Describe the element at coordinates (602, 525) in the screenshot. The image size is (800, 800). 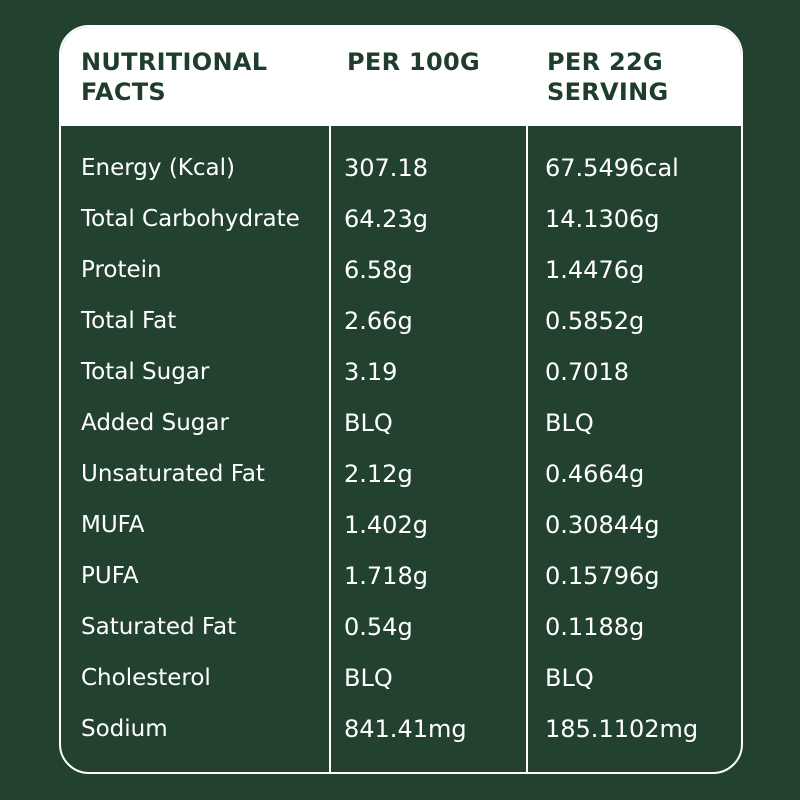
I see `per-serving-value: 0.30844g` at that location.